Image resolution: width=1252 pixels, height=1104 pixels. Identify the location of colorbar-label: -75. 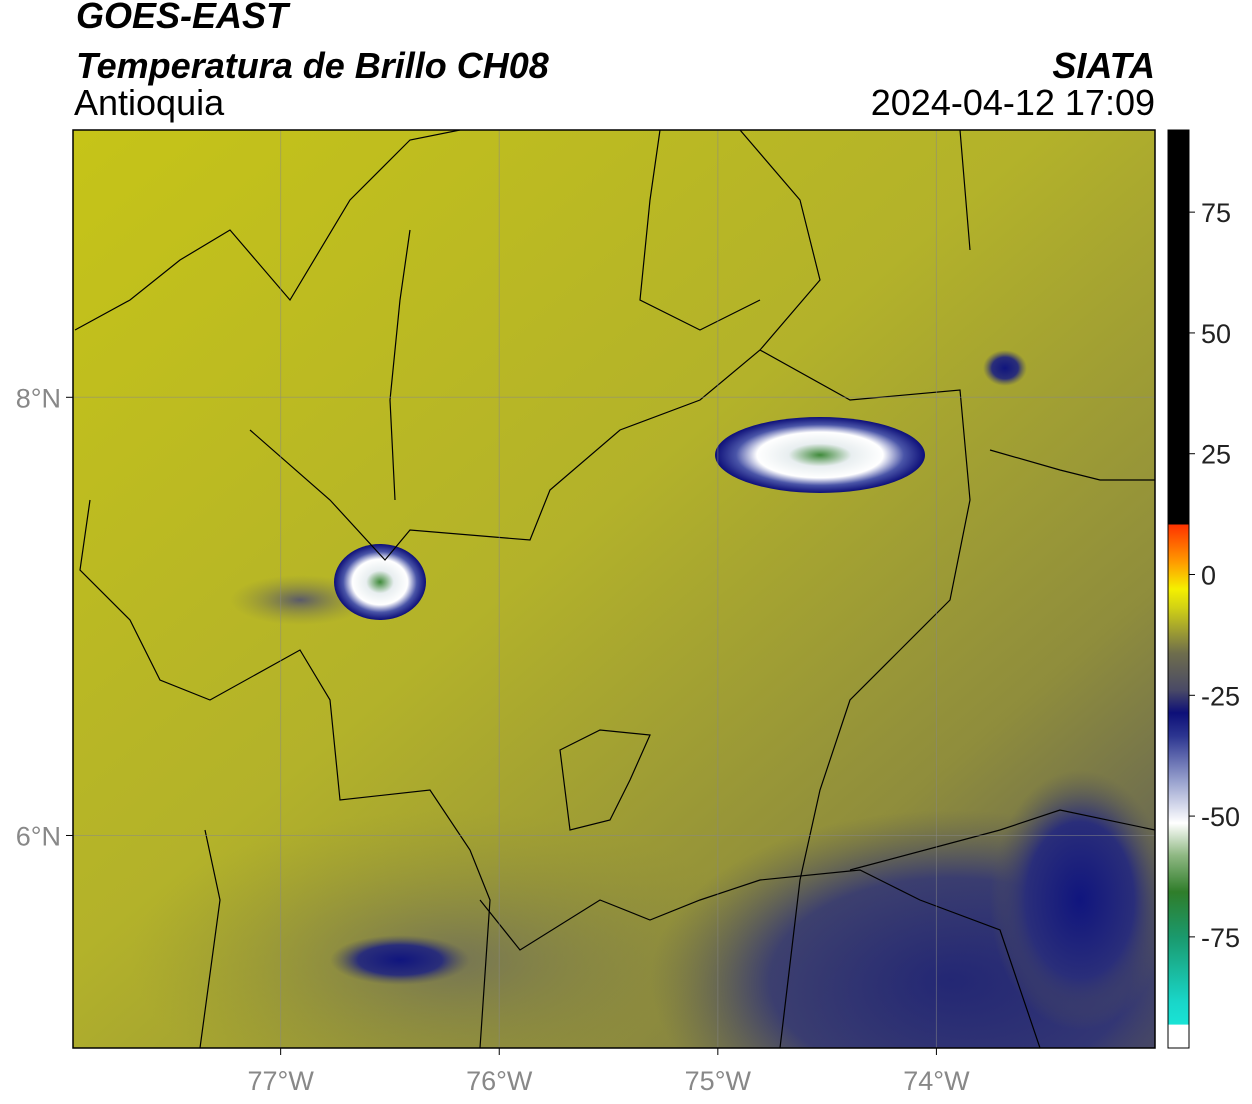
(1220, 938).